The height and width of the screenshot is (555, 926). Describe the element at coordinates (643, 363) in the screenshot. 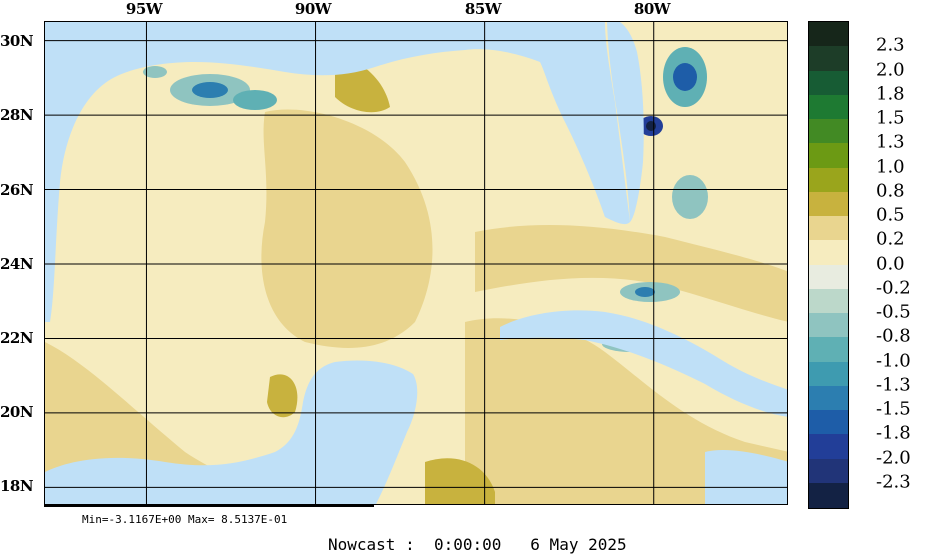

I see `cuba-land` at that location.